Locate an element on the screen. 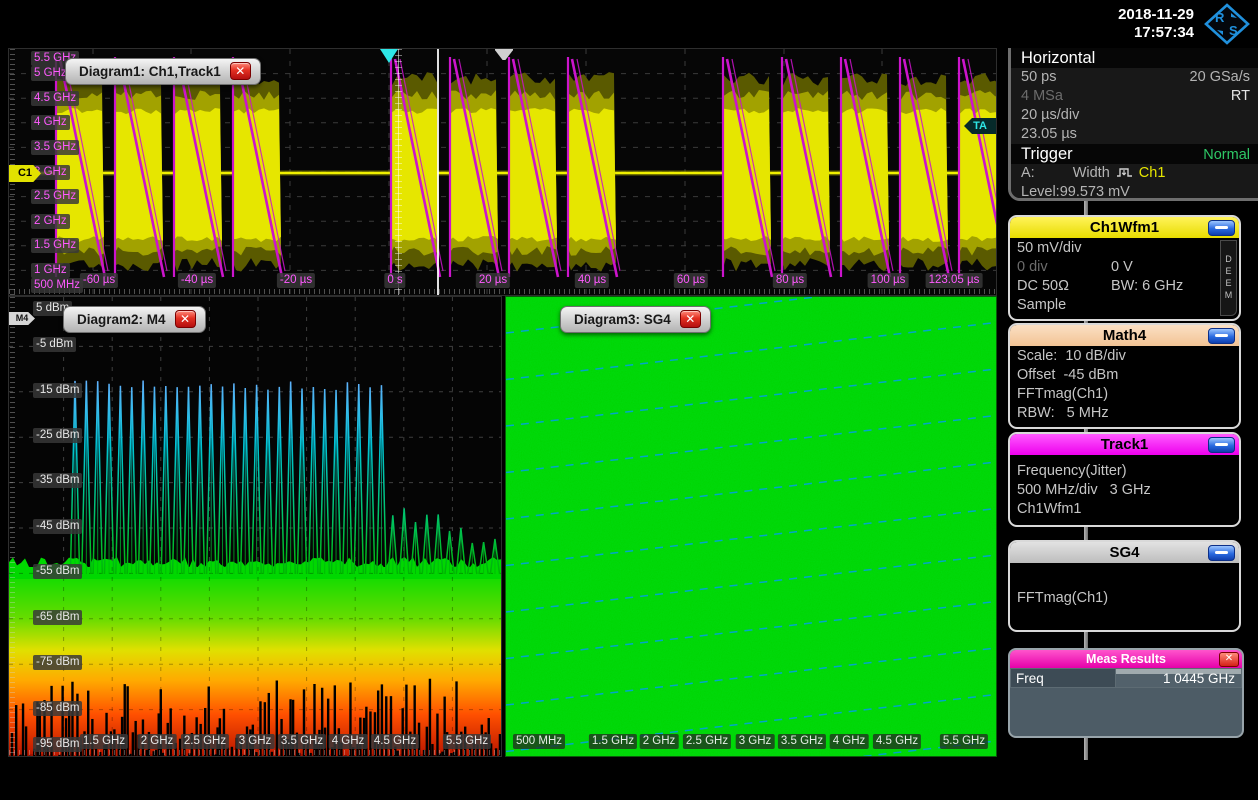 The height and width of the screenshot is (800, 1258). trigger-source-value: Ch1 is located at coordinates (1152, 173).